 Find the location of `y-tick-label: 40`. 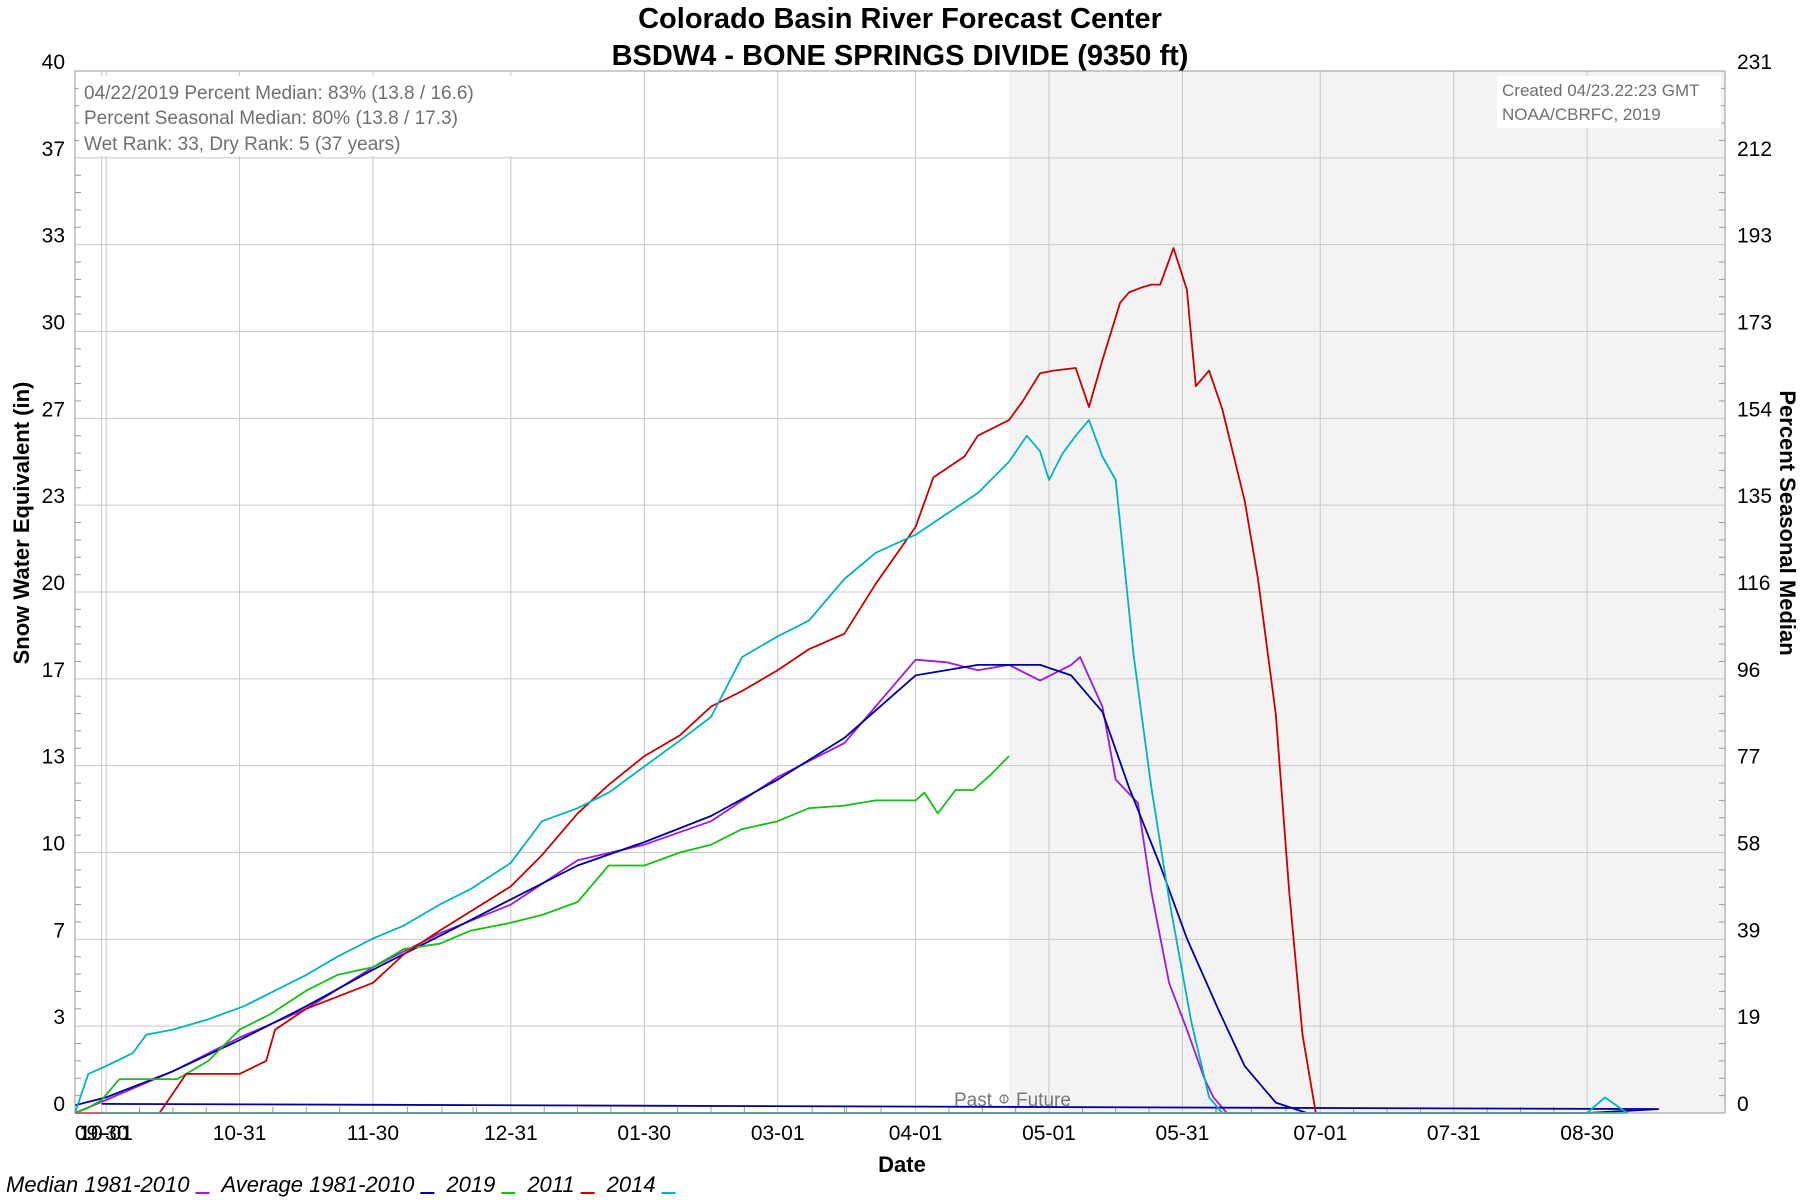

y-tick-label: 40 is located at coordinates (53, 62).